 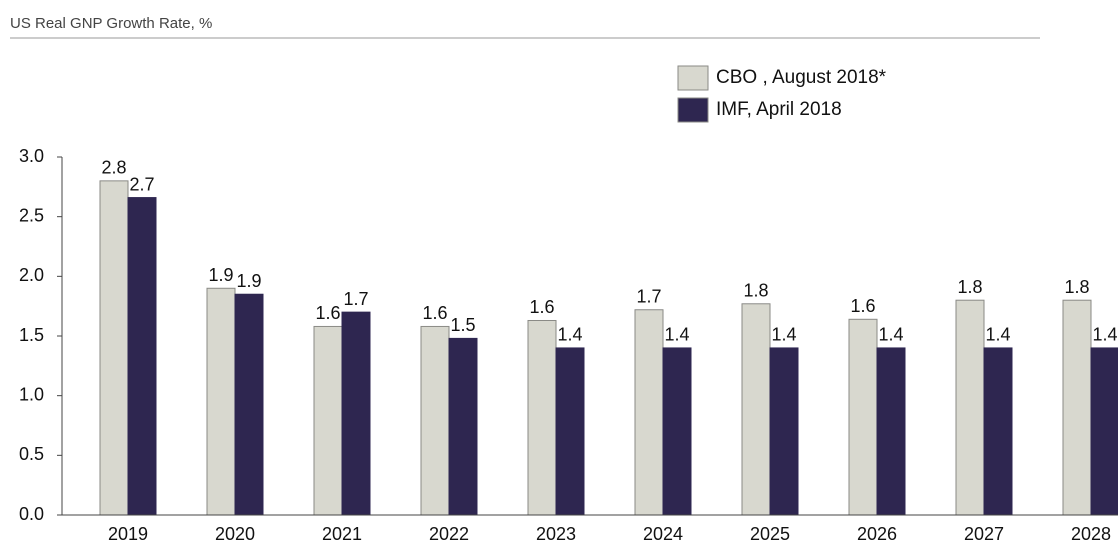 What do you see at coordinates (141, 184) in the screenshot?
I see `value-label: 2.7` at bounding box center [141, 184].